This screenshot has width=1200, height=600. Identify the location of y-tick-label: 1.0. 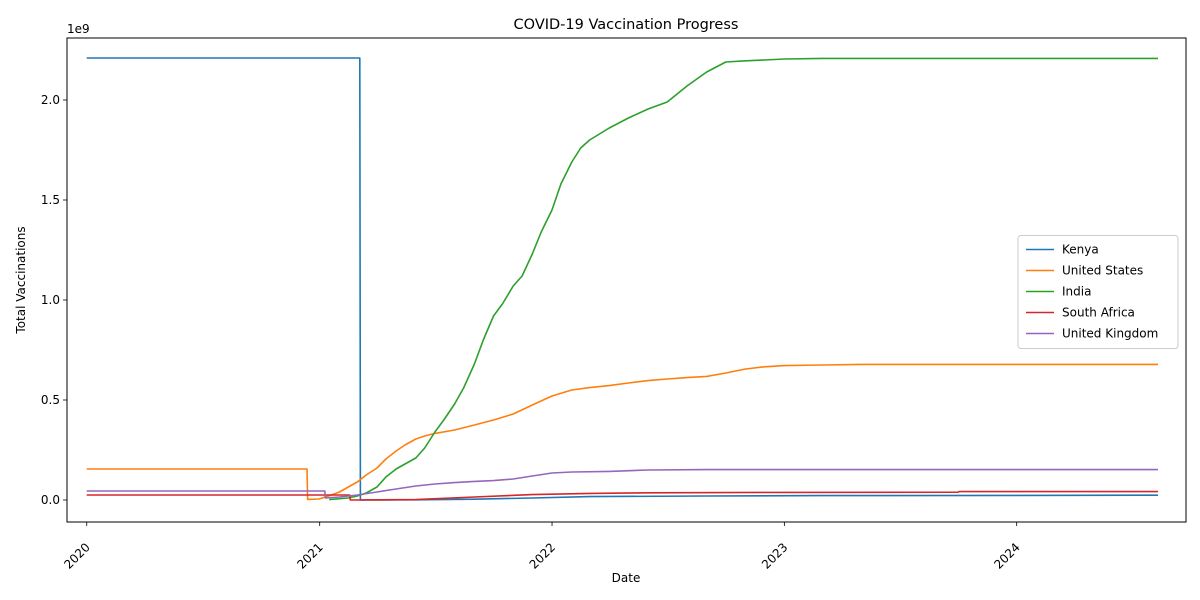
(50, 300).